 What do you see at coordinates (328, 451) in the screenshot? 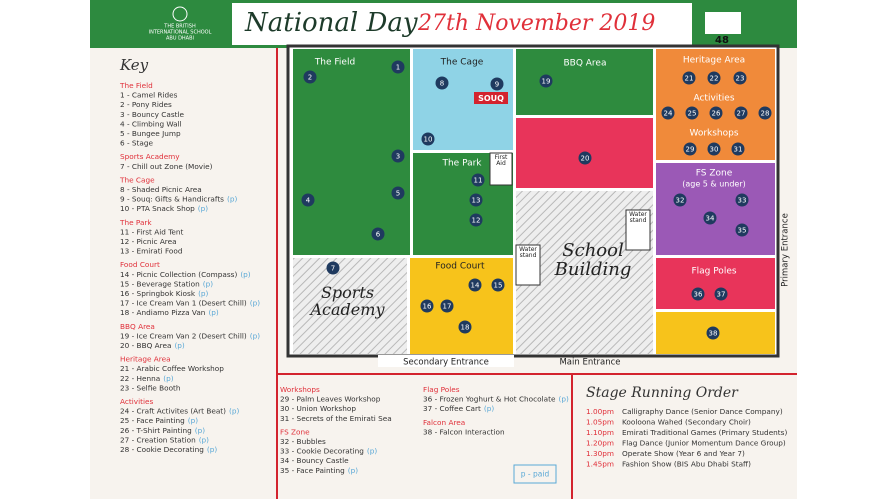
I see `key-item: 33 - Cookie Decorating (p)` at bounding box center [328, 451].